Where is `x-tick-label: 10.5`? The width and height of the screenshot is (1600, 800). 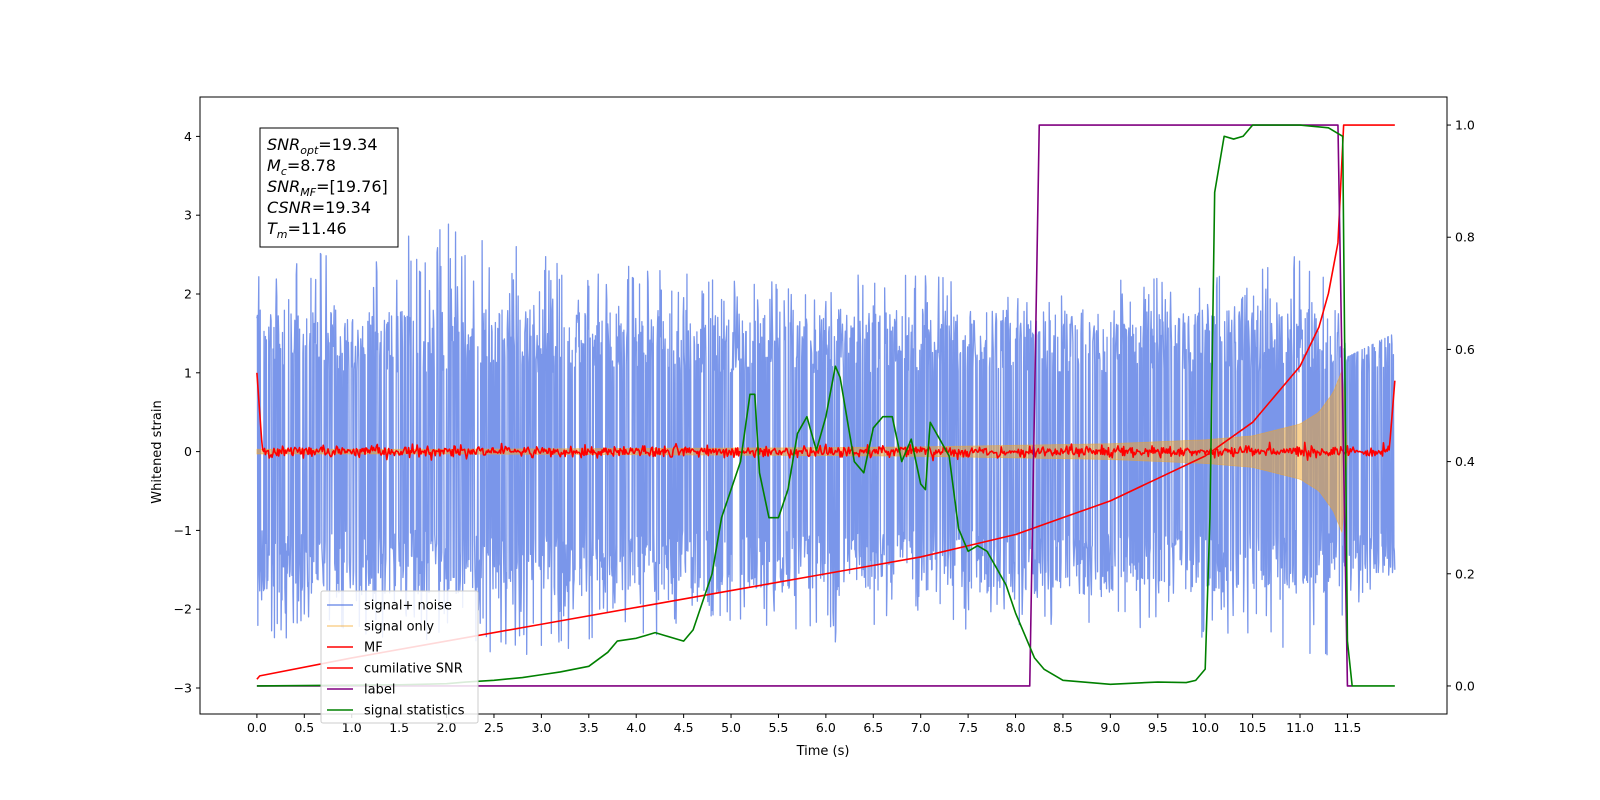
x-tick-label: 10.5 is located at coordinates (1253, 727).